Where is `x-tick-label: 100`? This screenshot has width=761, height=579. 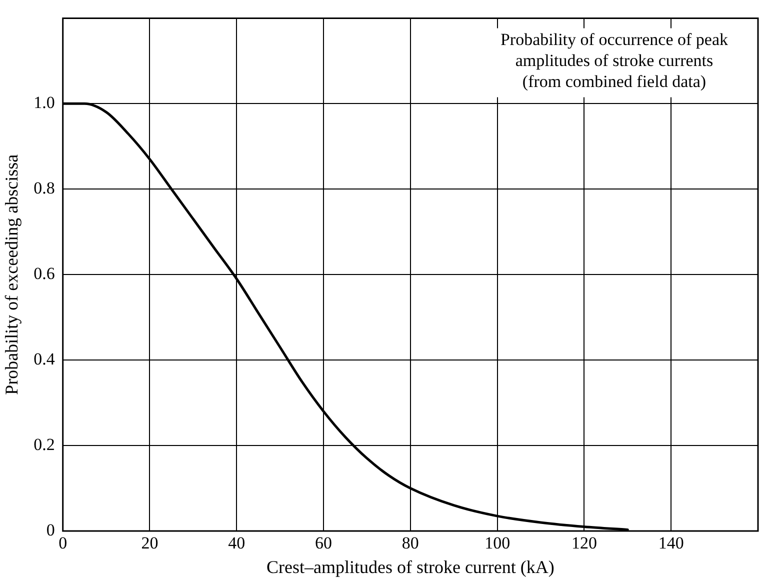
x-tick-label: 100 is located at coordinates (497, 543).